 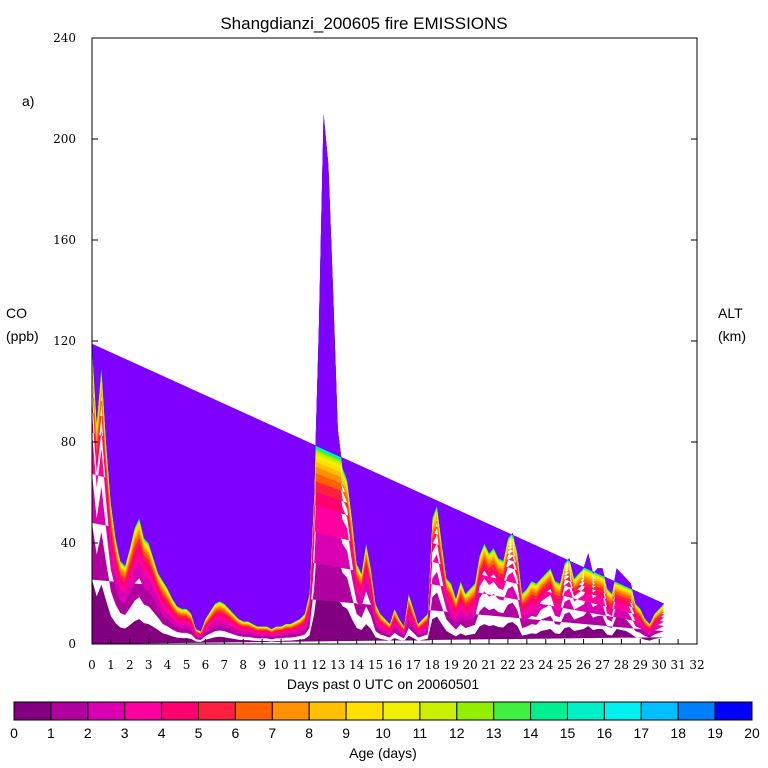 What do you see at coordinates (187, 665) in the screenshot?
I see `x-tick-label: 5` at bounding box center [187, 665].